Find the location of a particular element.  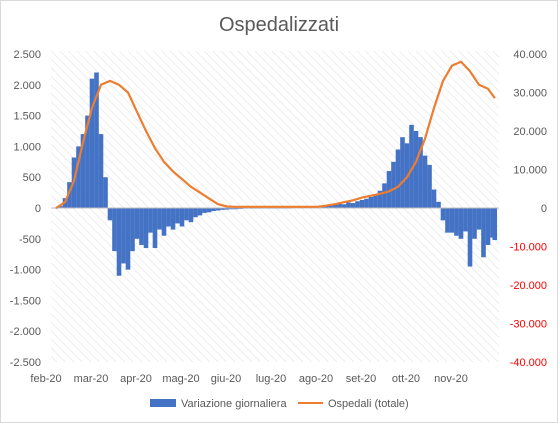

right-axis-tick-label: 20.000 is located at coordinates (530, 132).